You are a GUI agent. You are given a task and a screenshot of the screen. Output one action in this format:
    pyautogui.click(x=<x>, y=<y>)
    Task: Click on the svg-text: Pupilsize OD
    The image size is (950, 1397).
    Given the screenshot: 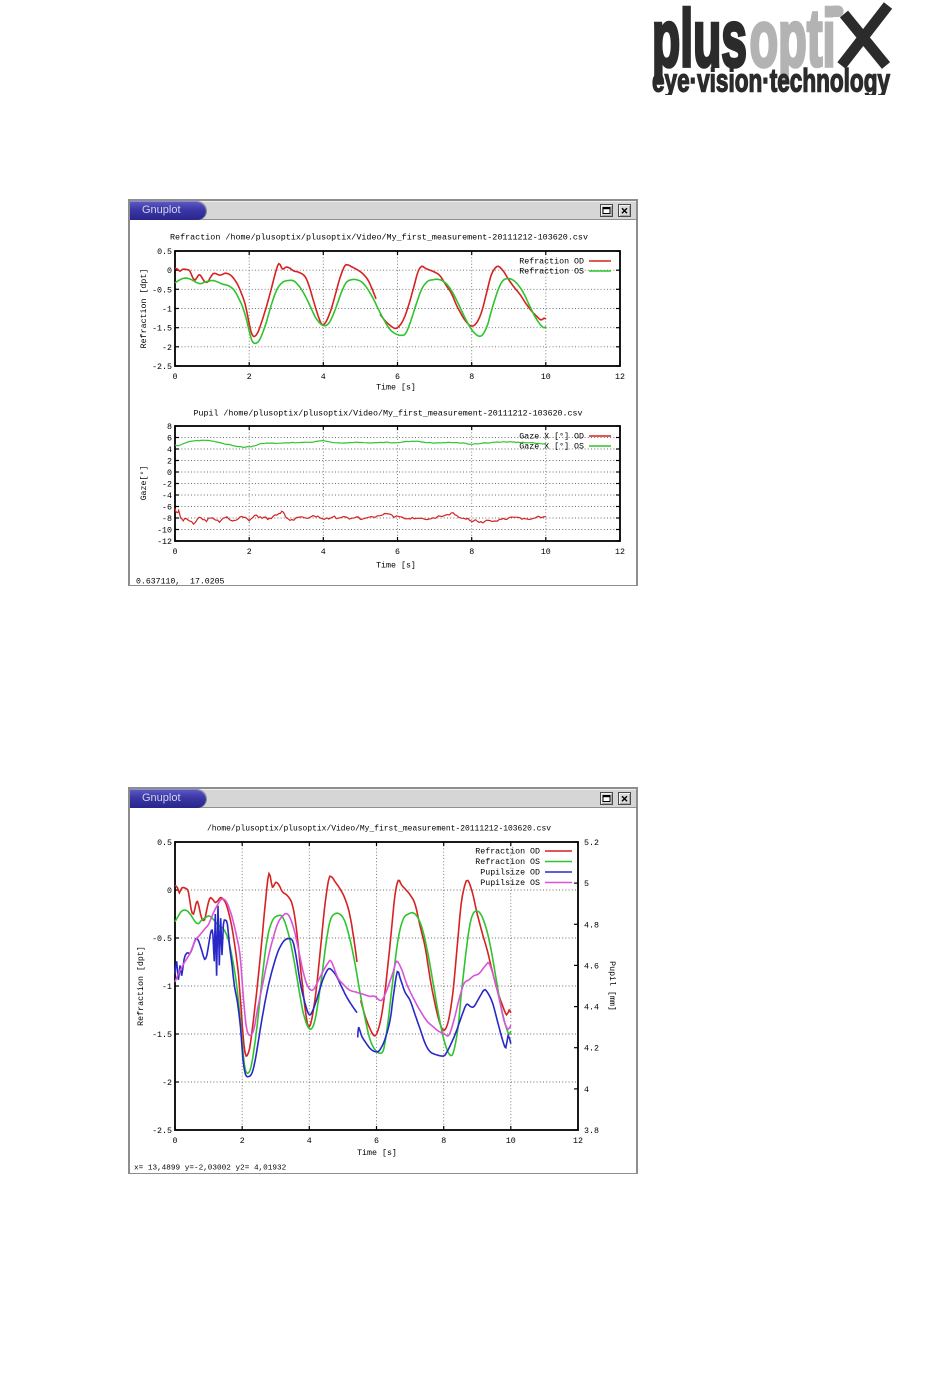 What is the action you would take?
    pyautogui.click(x=510, y=873)
    